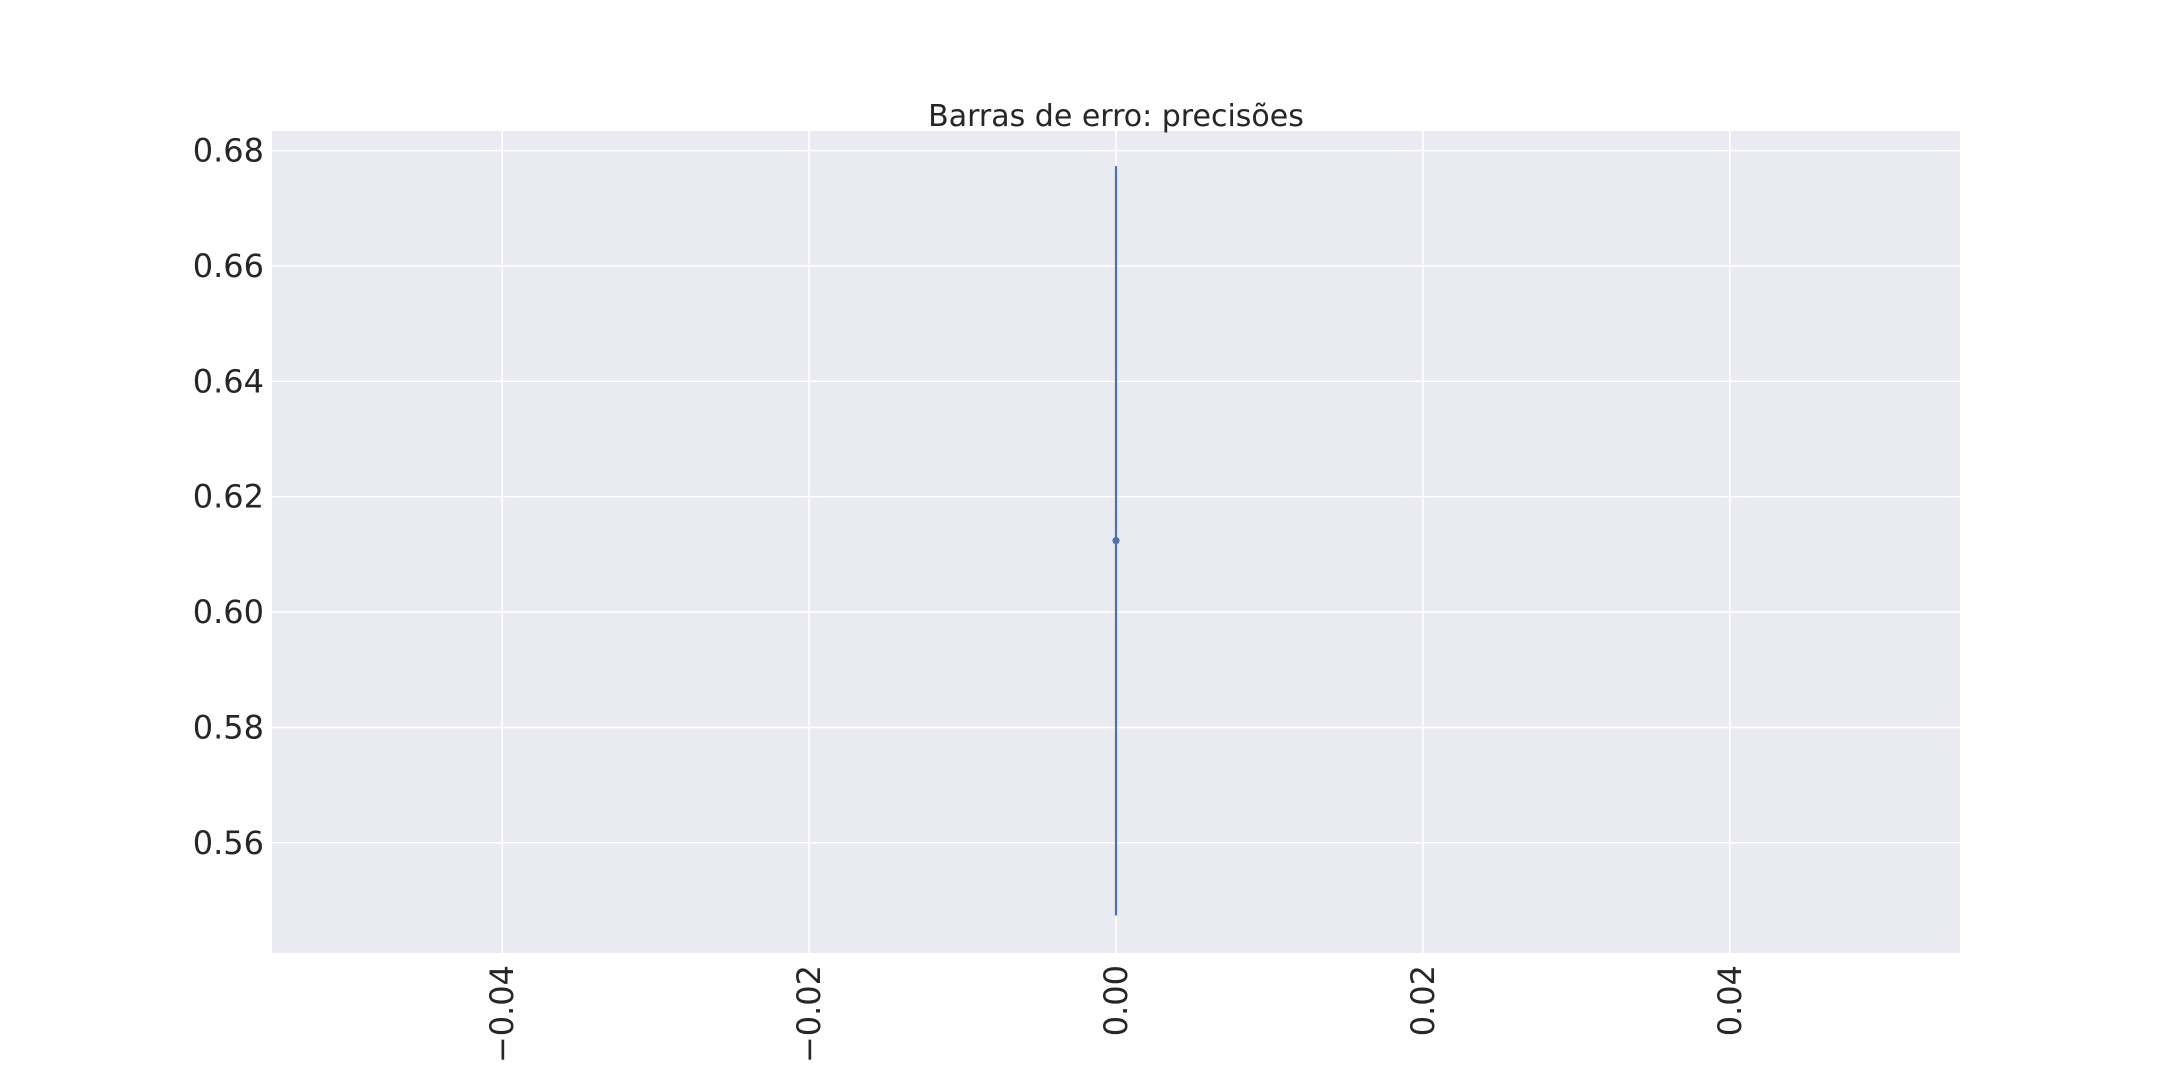 This screenshot has height=1084, width=2160. What do you see at coordinates (1116, 116) in the screenshot?
I see `chart-title: Barras de erro: precisões` at bounding box center [1116, 116].